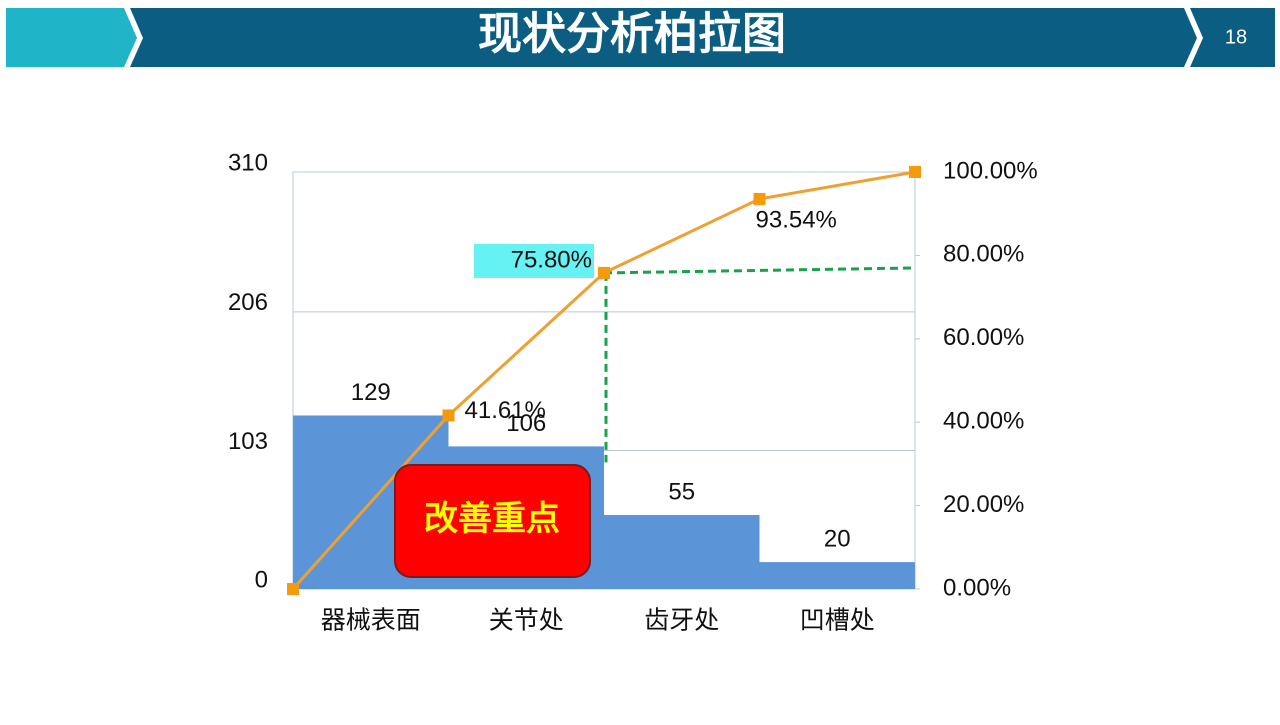 The image size is (1280, 725). I want to click on y2-tick-label: 80.00%, so click(983, 254).